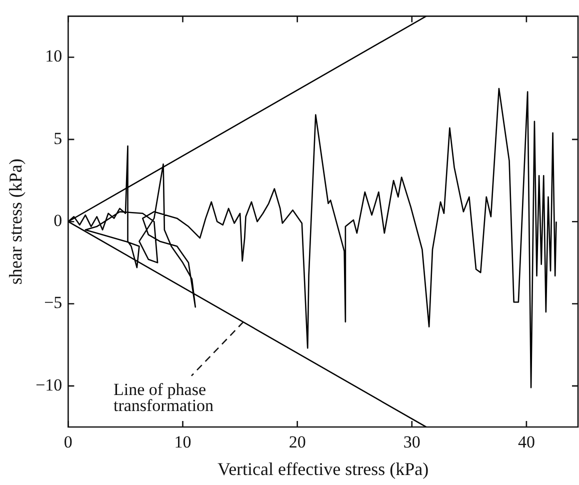 The width and height of the screenshot is (579, 485). What do you see at coordinates (58, 220) in the screenshot?
I see `y-tick-label: 0` at bounding box center [58, 220].